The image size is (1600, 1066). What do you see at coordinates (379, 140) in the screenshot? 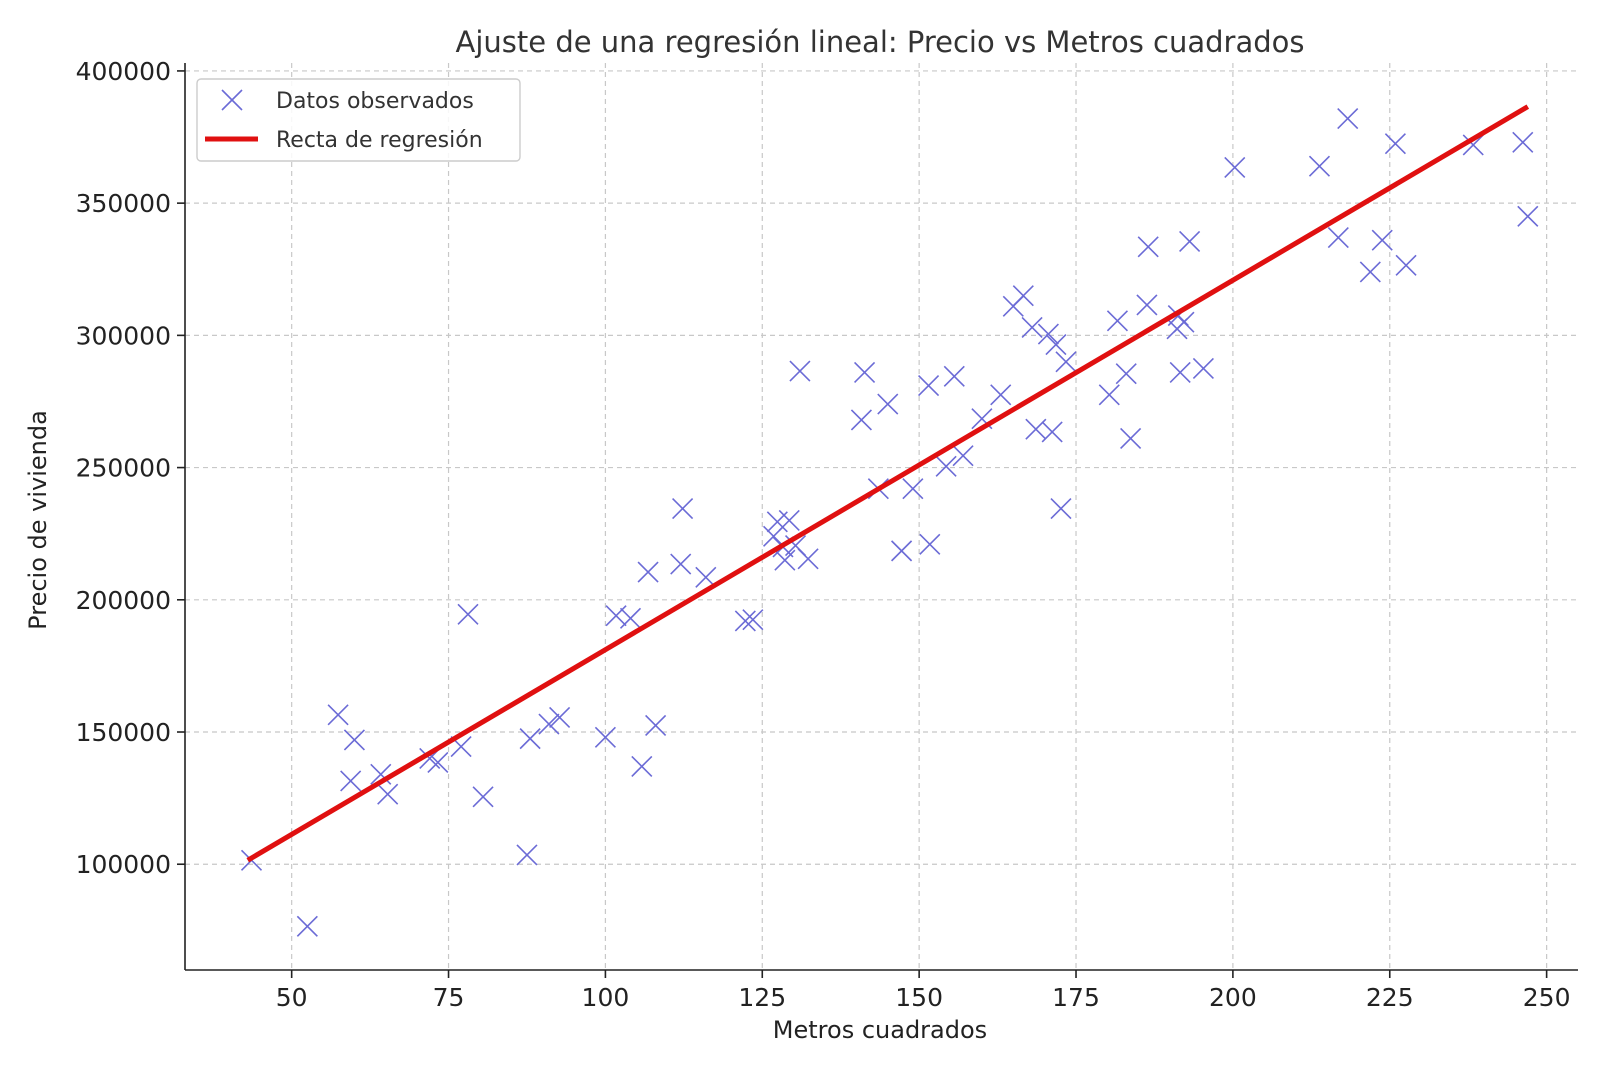
I see `legend-label-line: Recta de regresión` at bounding box center [379, 140].